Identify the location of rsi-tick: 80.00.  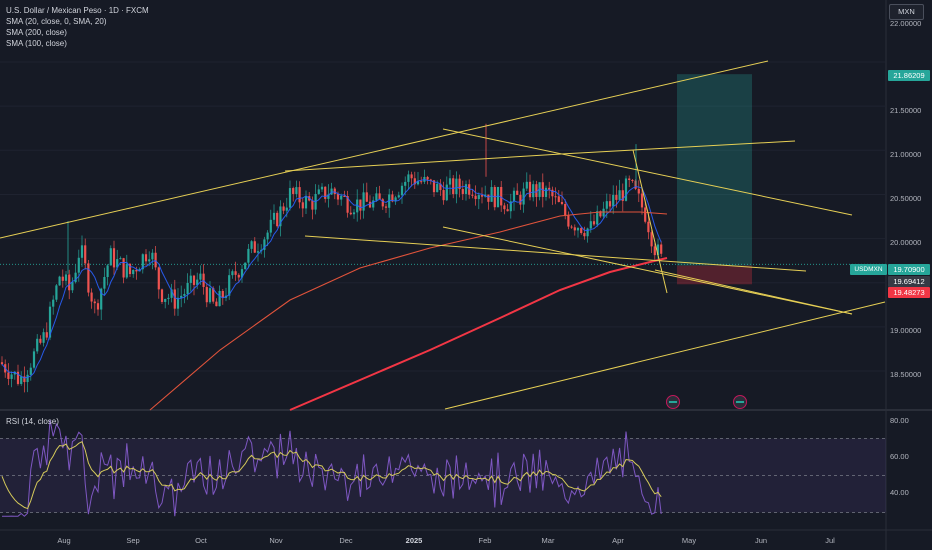
(899, 420).